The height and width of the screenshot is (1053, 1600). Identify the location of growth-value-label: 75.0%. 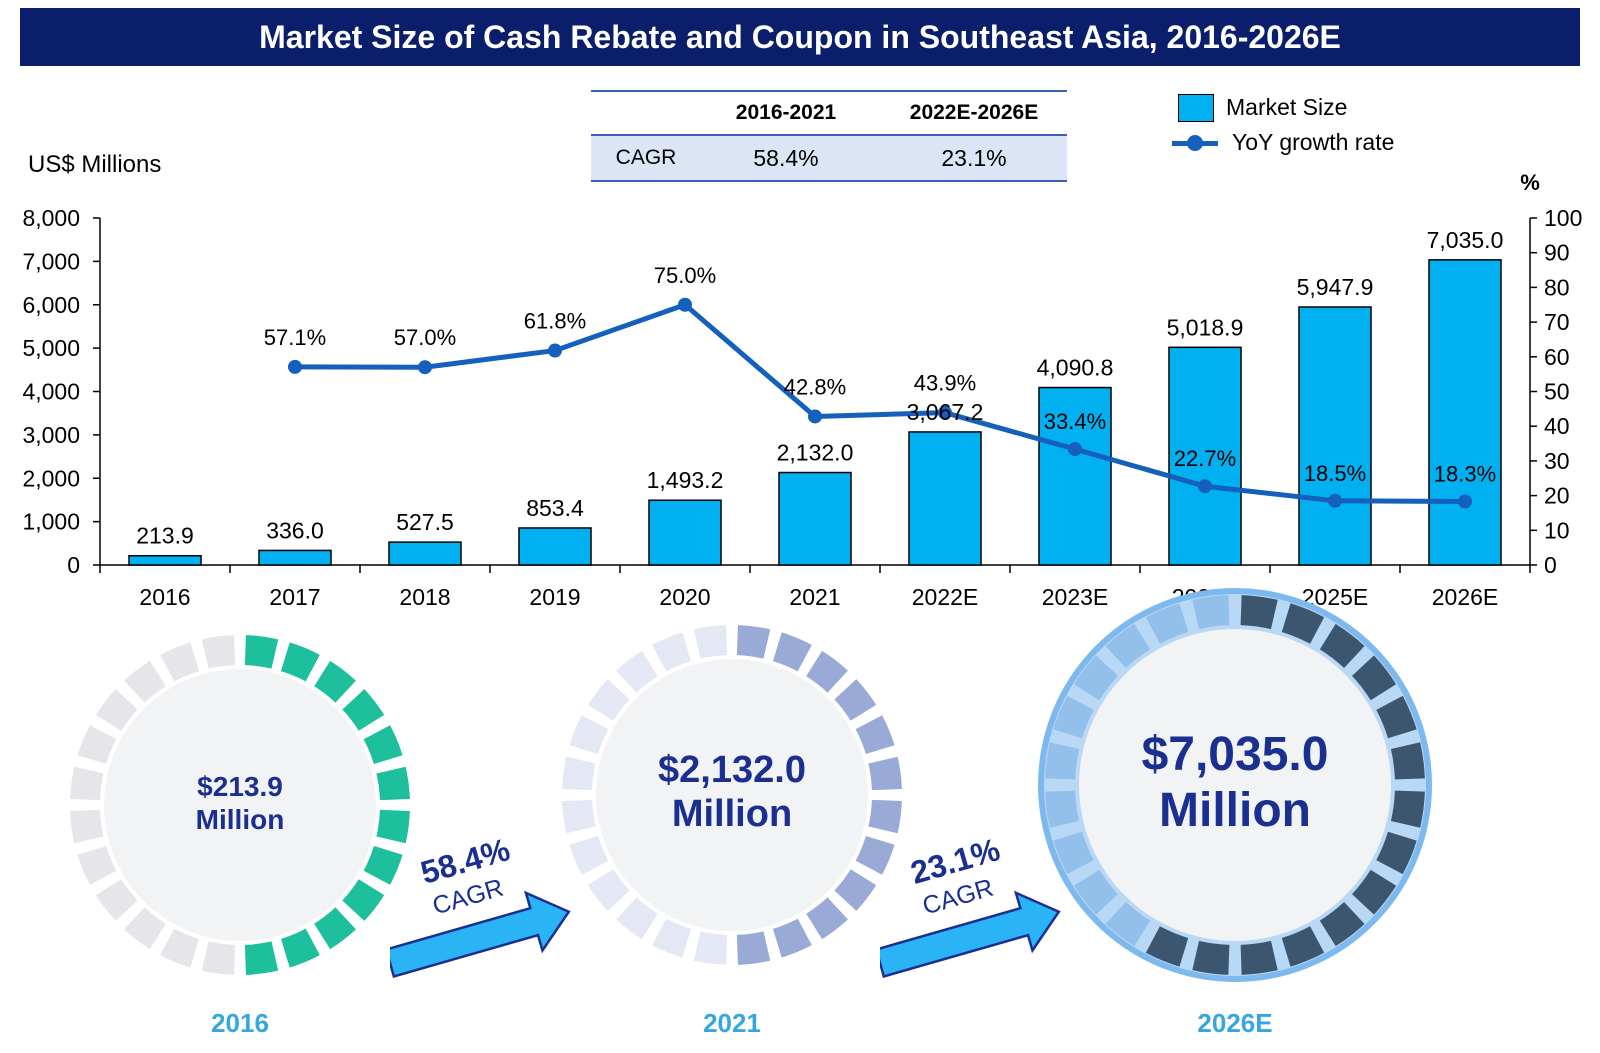
(685, 275).